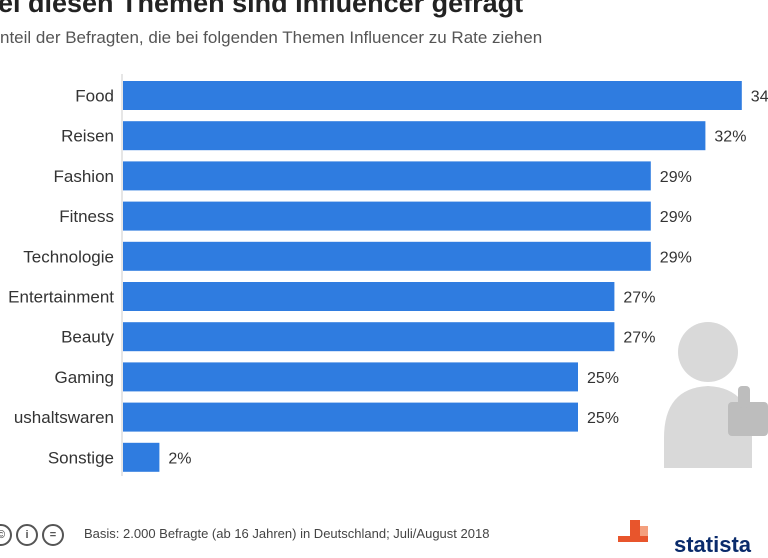 The height and width of the screenshot is (558, 768). Describe the element at coordinates (6, 535) in the screenshot. I see `cc-icon: ©` at that location.